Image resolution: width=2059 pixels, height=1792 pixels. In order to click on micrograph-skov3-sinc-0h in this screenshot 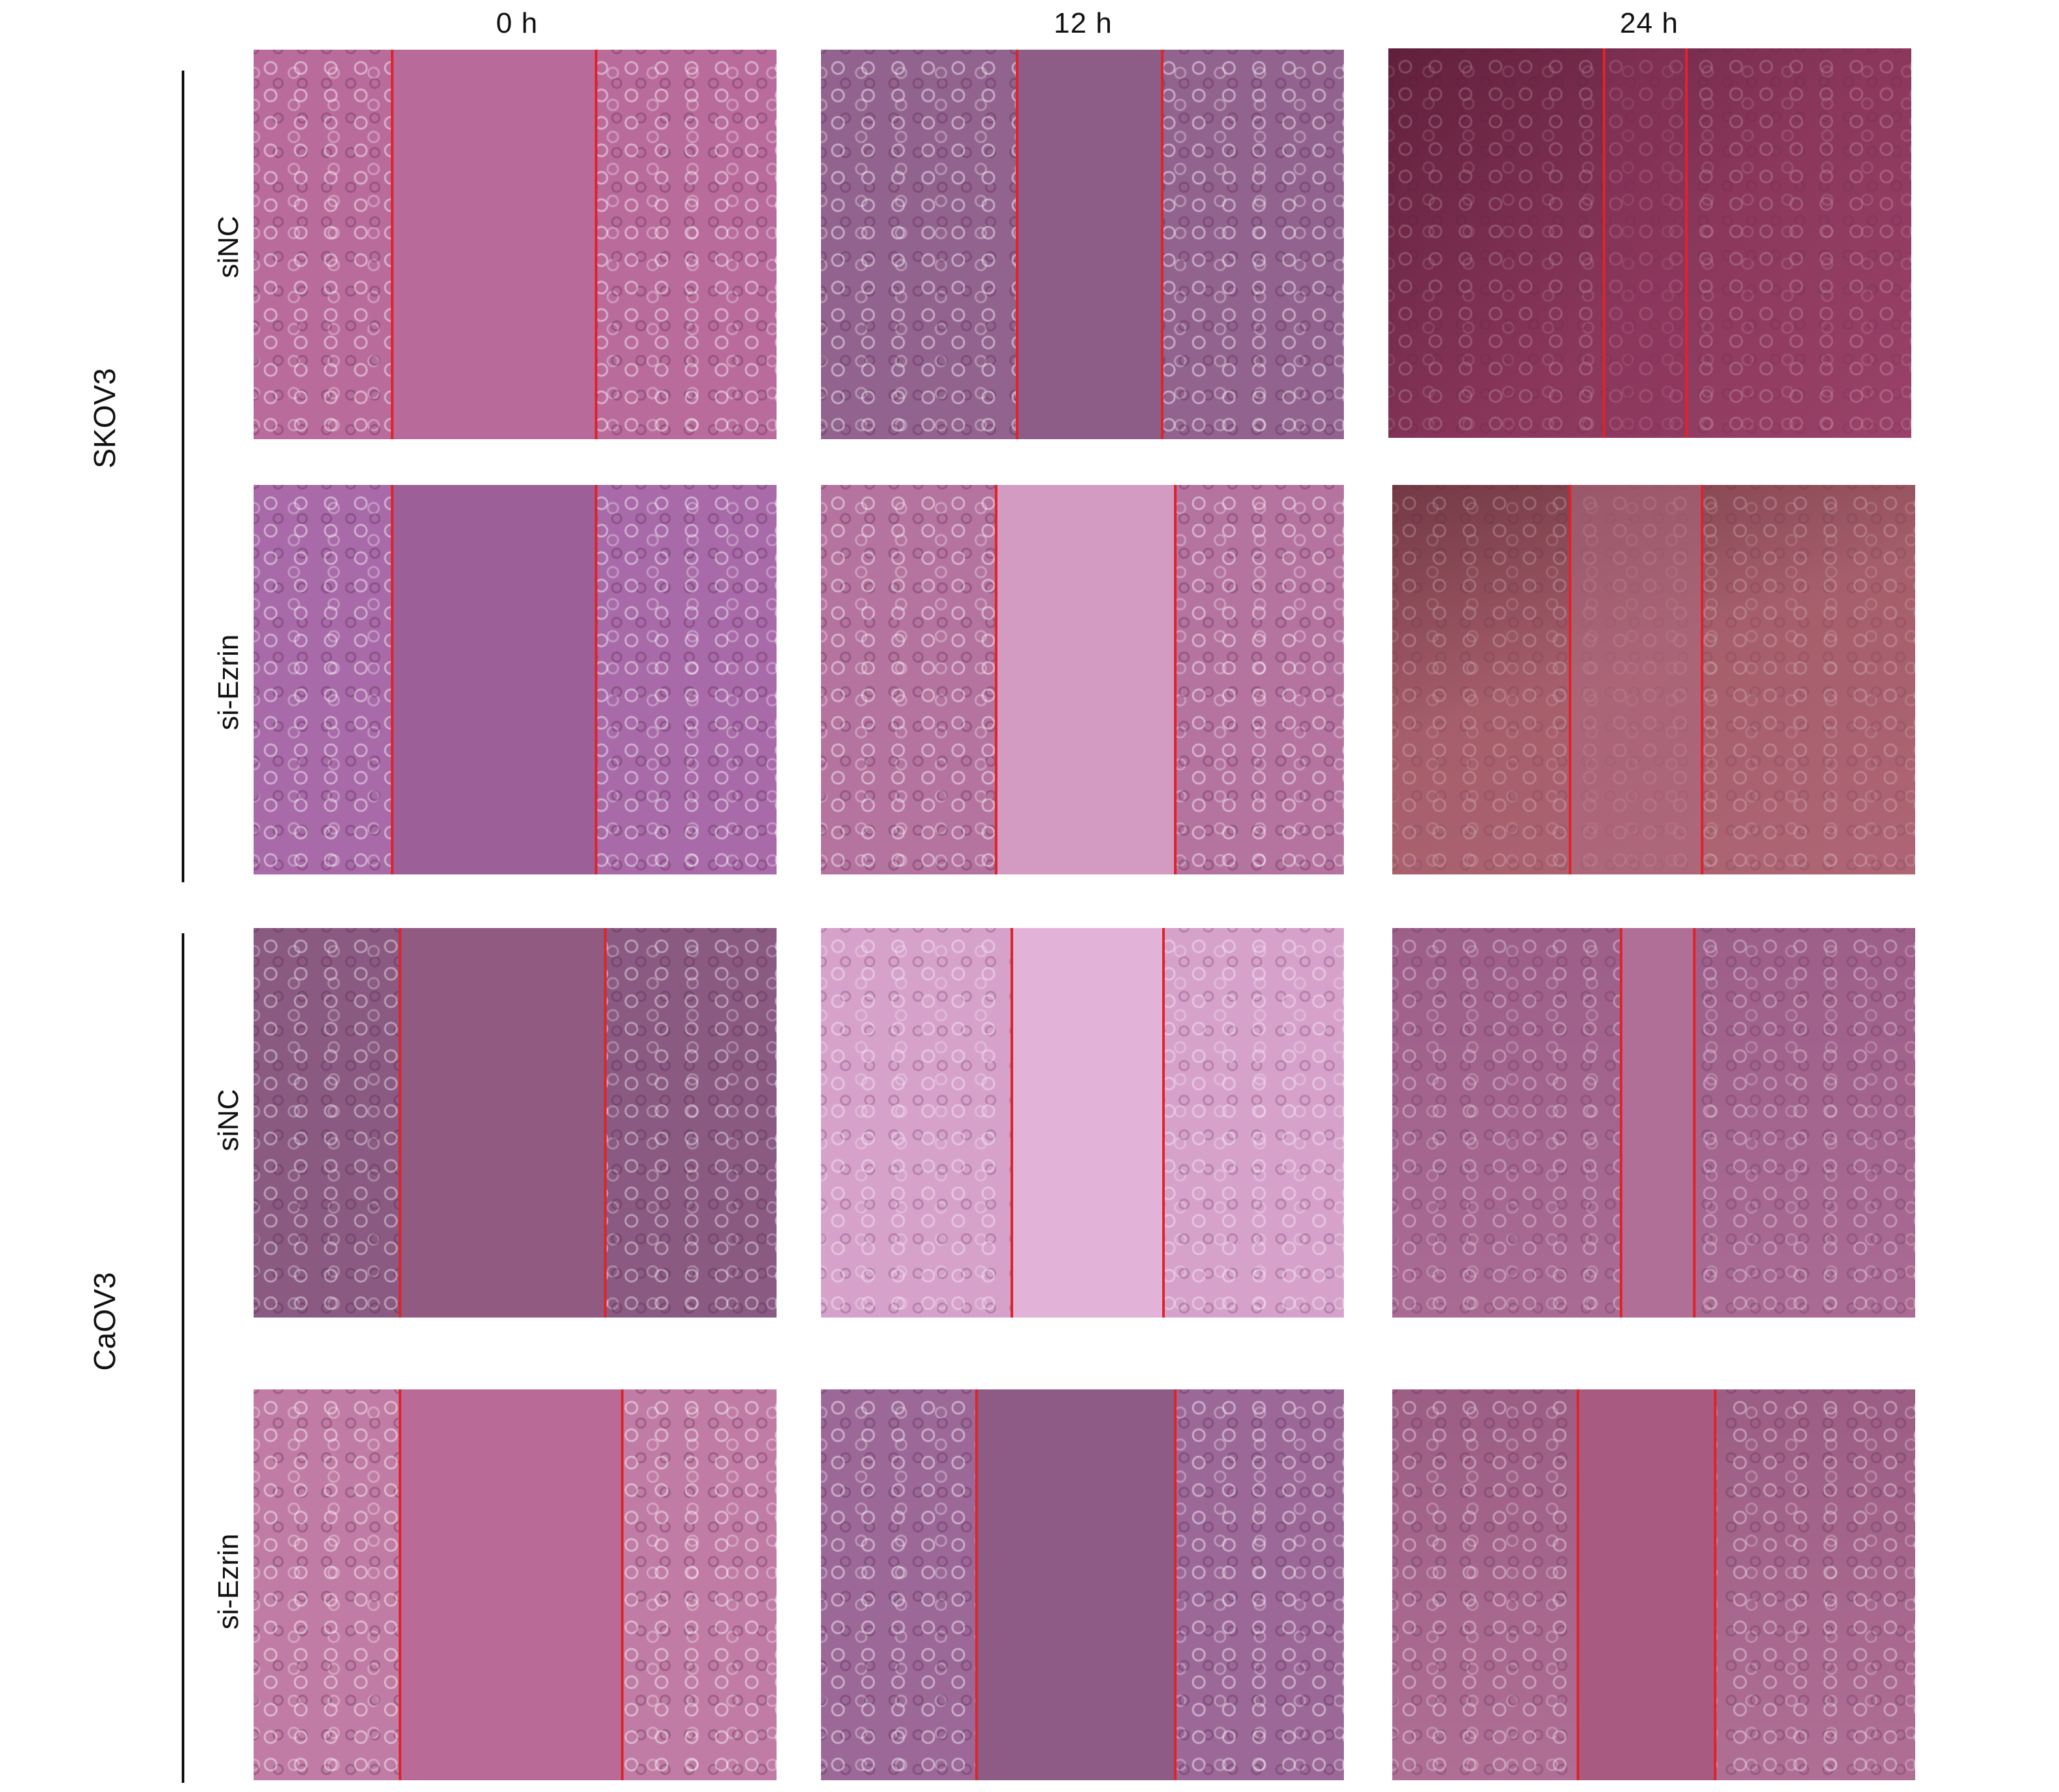, I will do `click(515, 244)`.